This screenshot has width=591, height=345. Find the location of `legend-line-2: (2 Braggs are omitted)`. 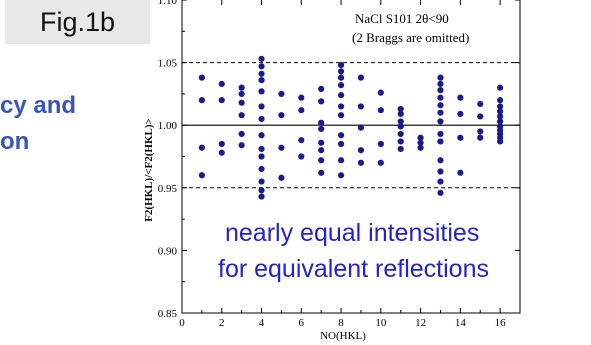

legend-line-2: (2 Braggs are omitted) is located at coordinates (410, 37).